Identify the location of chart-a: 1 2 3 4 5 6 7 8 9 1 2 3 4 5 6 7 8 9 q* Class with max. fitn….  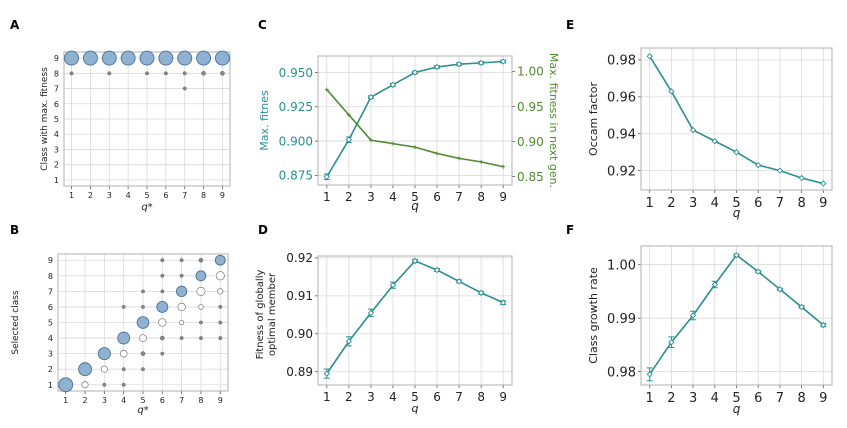
(135, 131).